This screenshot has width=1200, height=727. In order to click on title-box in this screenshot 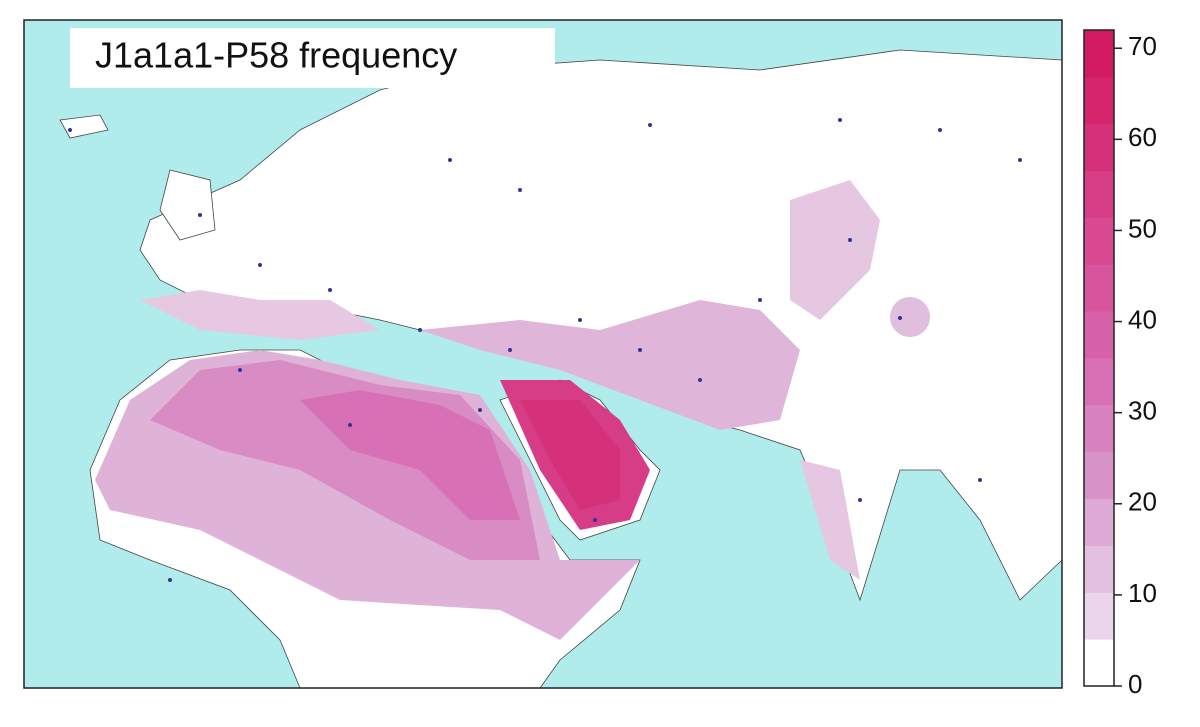, I will do `click(312, 58)`.